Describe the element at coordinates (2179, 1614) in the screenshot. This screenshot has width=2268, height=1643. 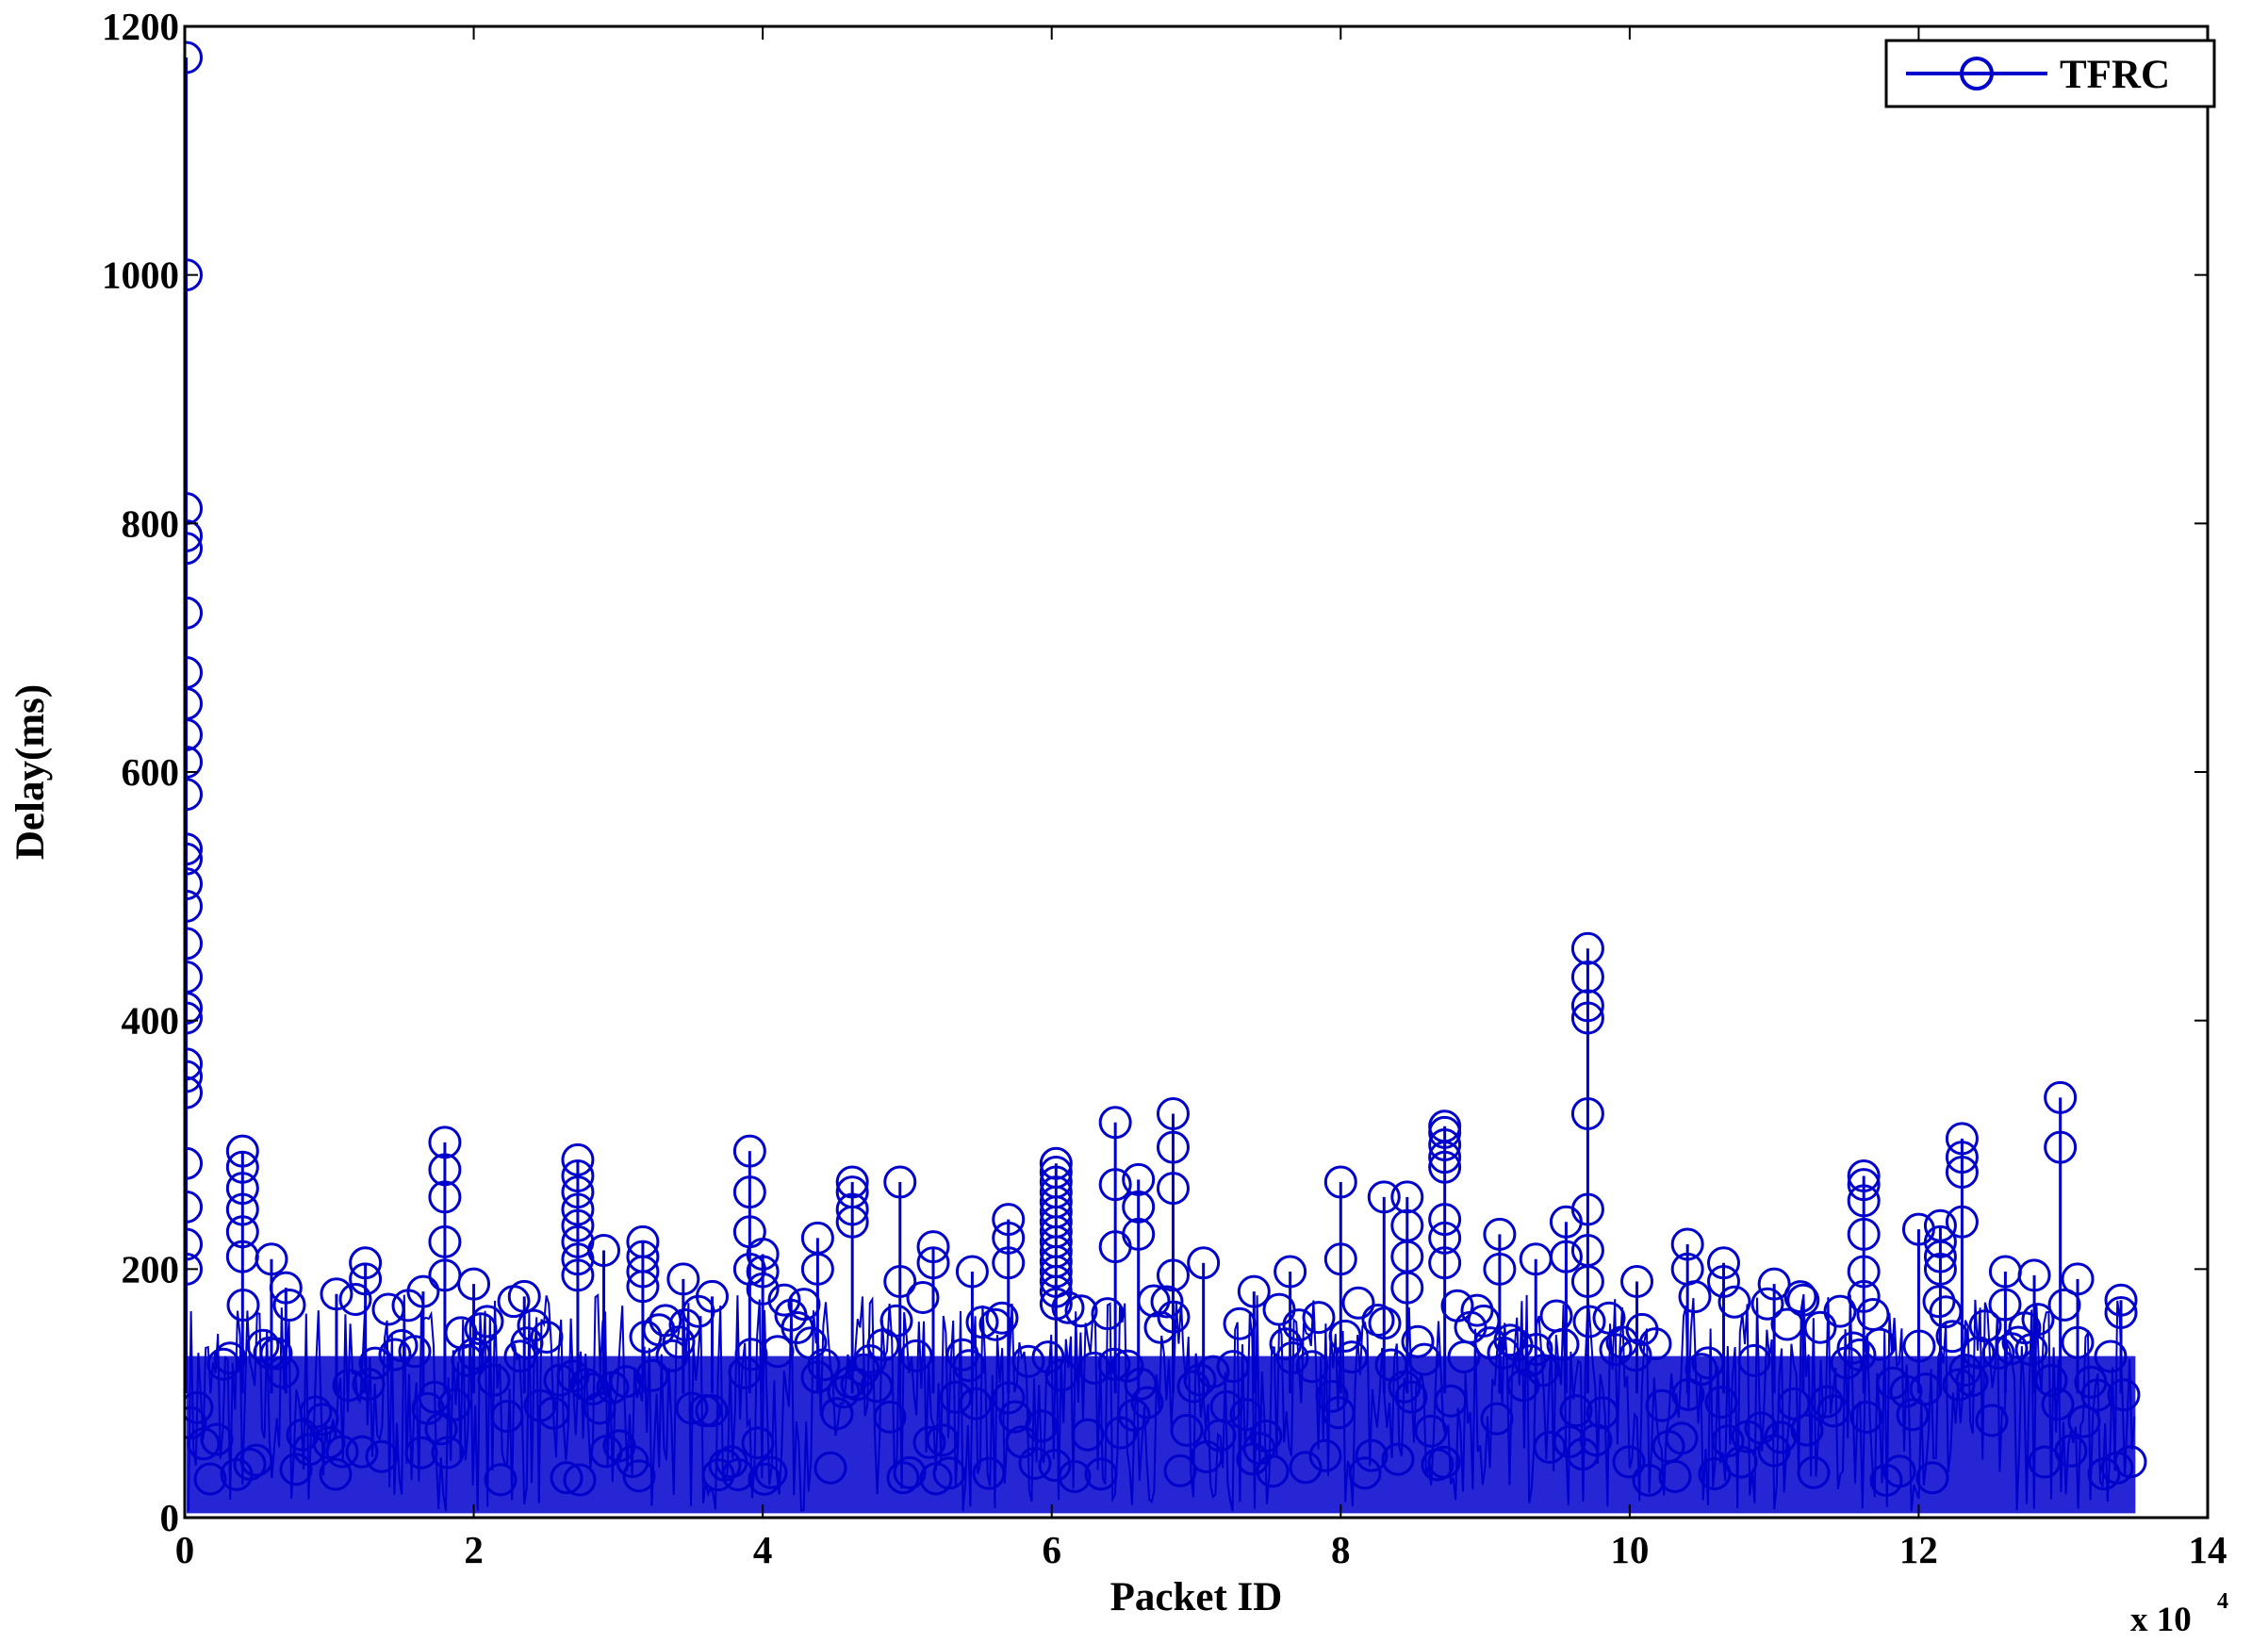
I see `x-axis-multiplier: x 10 4` at that location.